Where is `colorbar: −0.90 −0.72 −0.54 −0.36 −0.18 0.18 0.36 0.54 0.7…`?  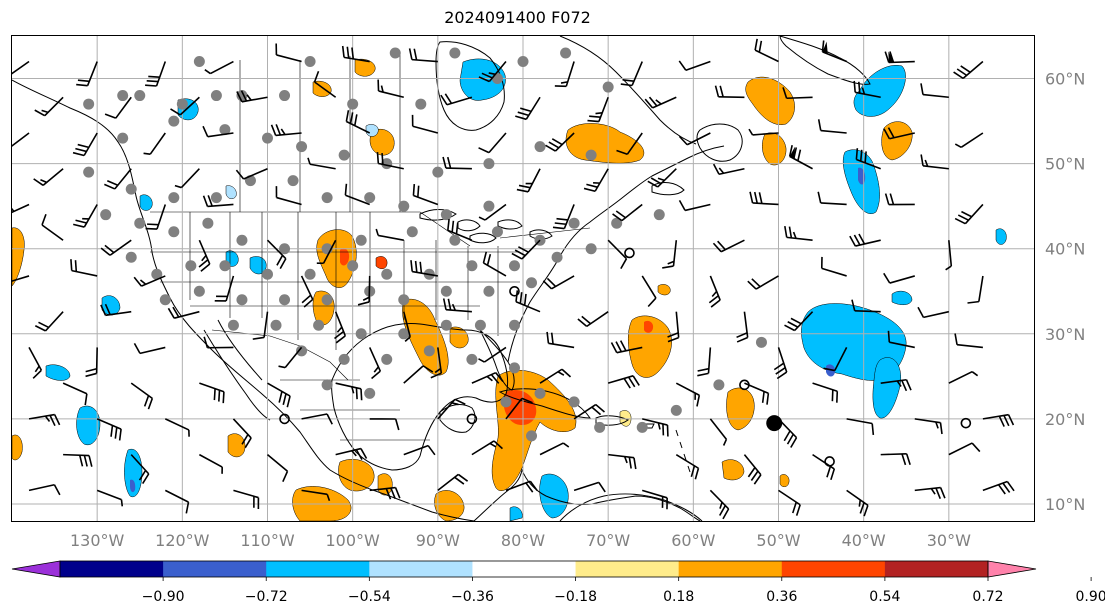 colorbar: −0.90 −0.72 −0.54 −0.36 −0.18 0.18 0.36 0.54 0.7… is located at coordinates (558, 582).